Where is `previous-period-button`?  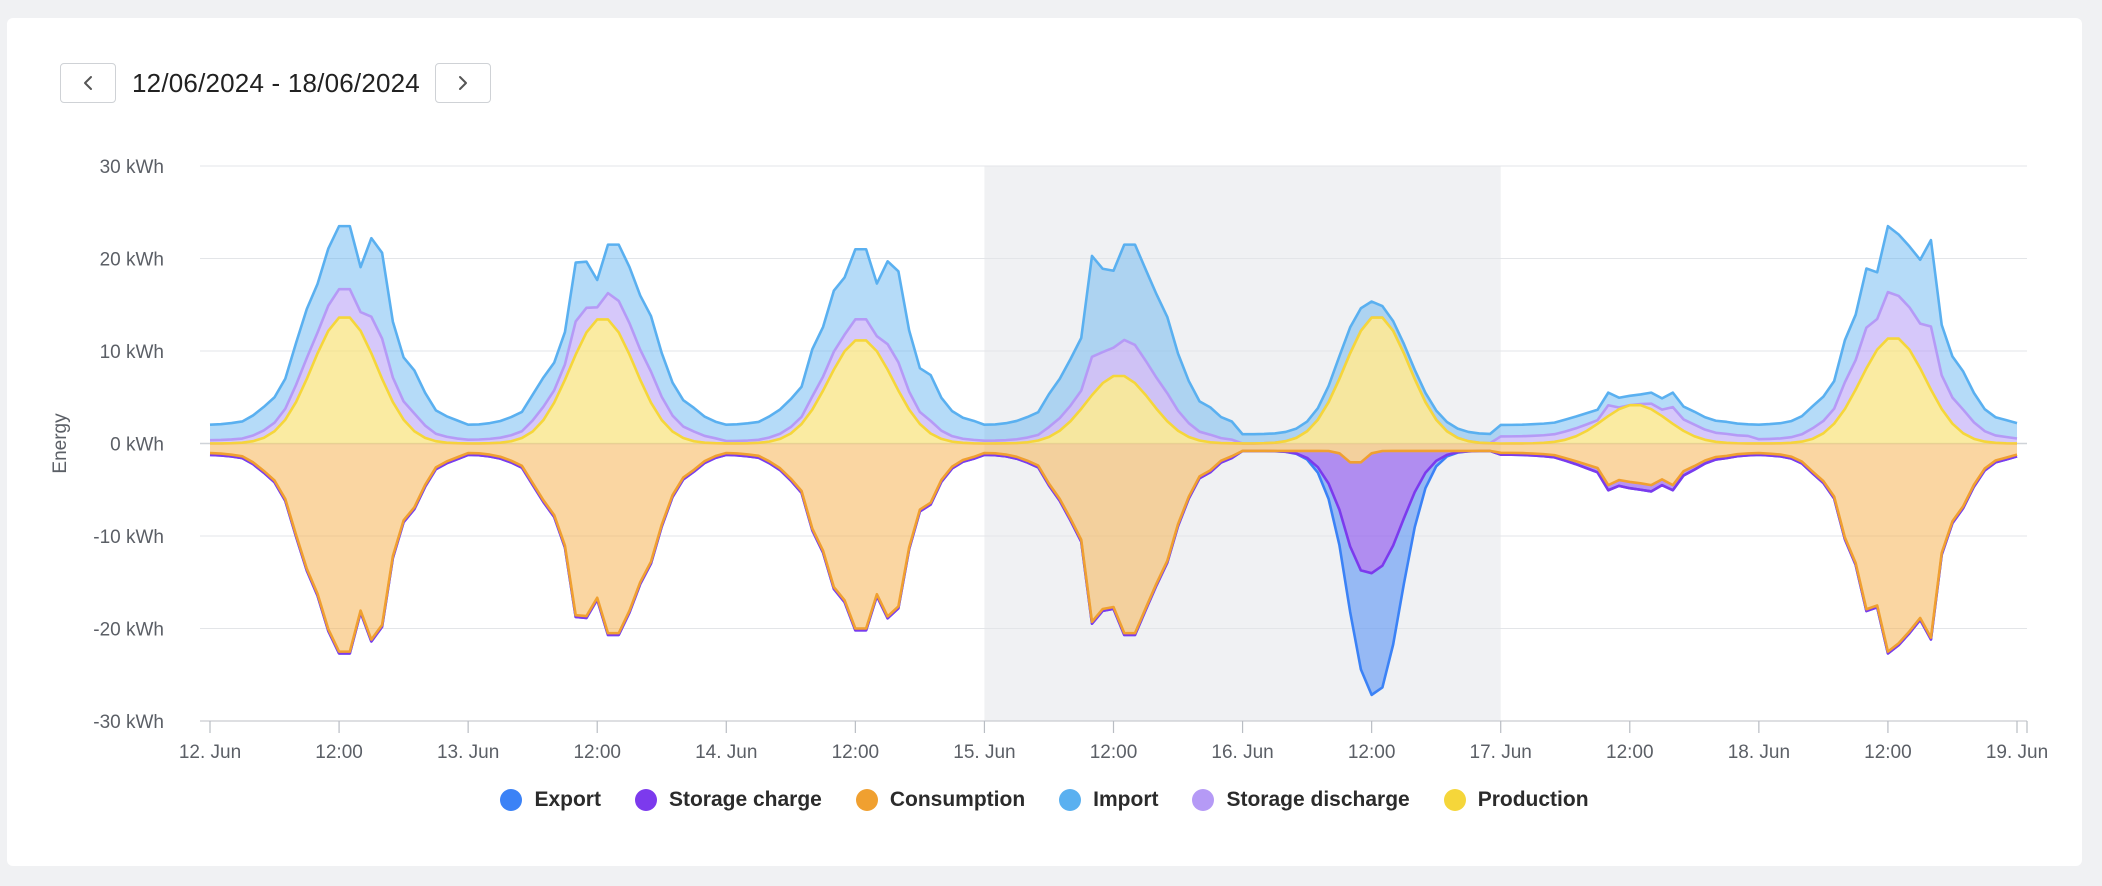 previous-period-button is located at coordinates (88, 83).